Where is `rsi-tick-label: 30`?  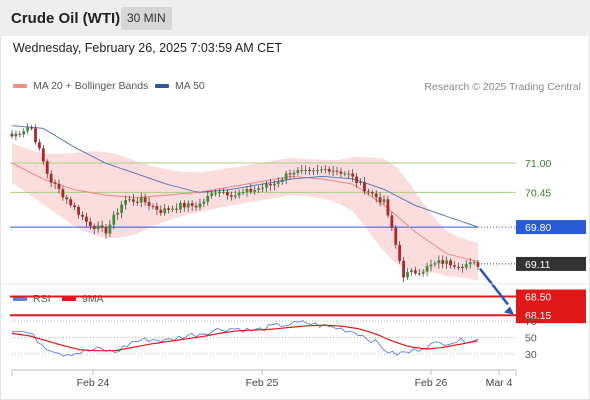
rsi-tick-label: 30 is located at coordinates (531, 355).